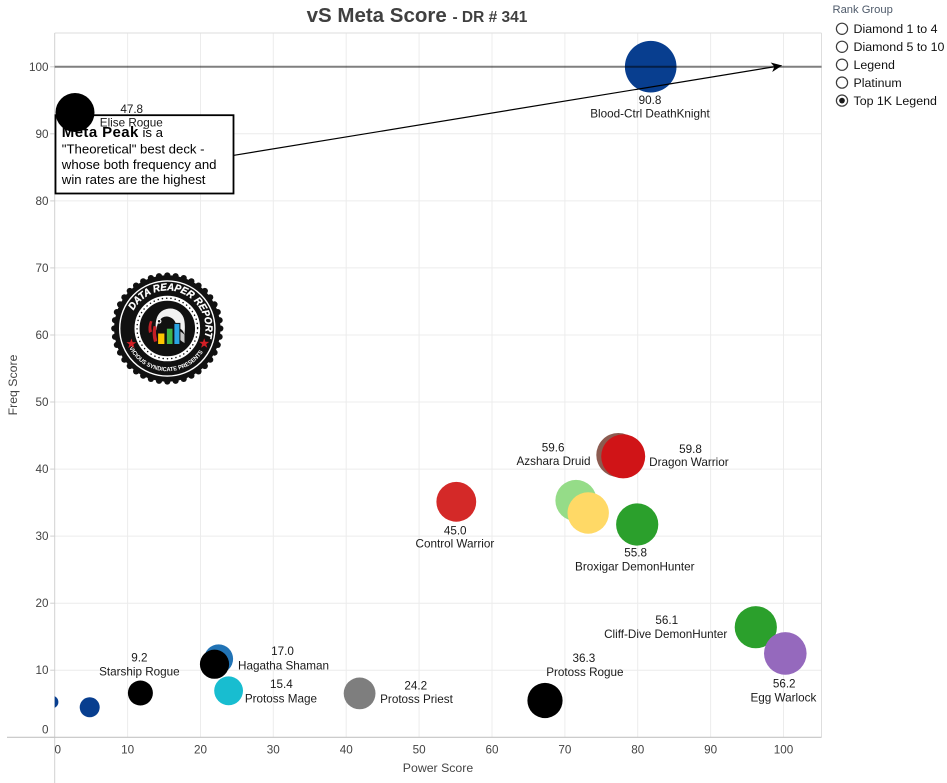 The height and width of the screenshot is (783, 947). What do you see at coordinates (131, 109) in the screenshot?
I see `svg-text: 47.8` at bounding box center [131, 109].